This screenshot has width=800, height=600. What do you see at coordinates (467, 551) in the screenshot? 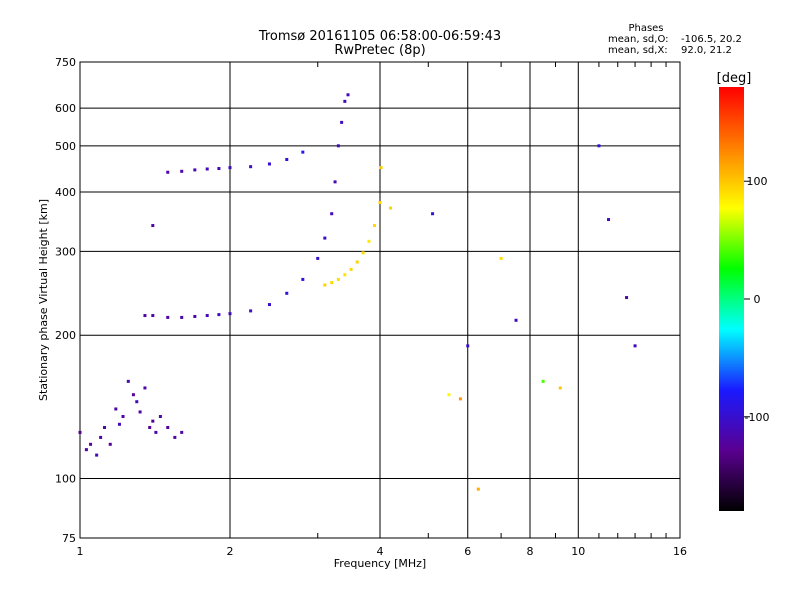
I see `x-tick-label: 6` at bounding box center [467, 551].